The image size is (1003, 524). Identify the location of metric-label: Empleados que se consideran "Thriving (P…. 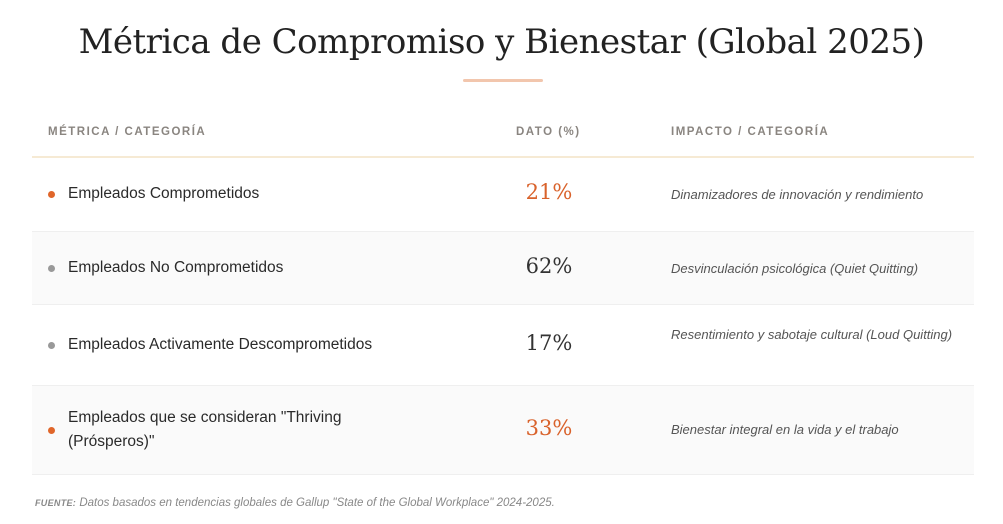
(205, 429).